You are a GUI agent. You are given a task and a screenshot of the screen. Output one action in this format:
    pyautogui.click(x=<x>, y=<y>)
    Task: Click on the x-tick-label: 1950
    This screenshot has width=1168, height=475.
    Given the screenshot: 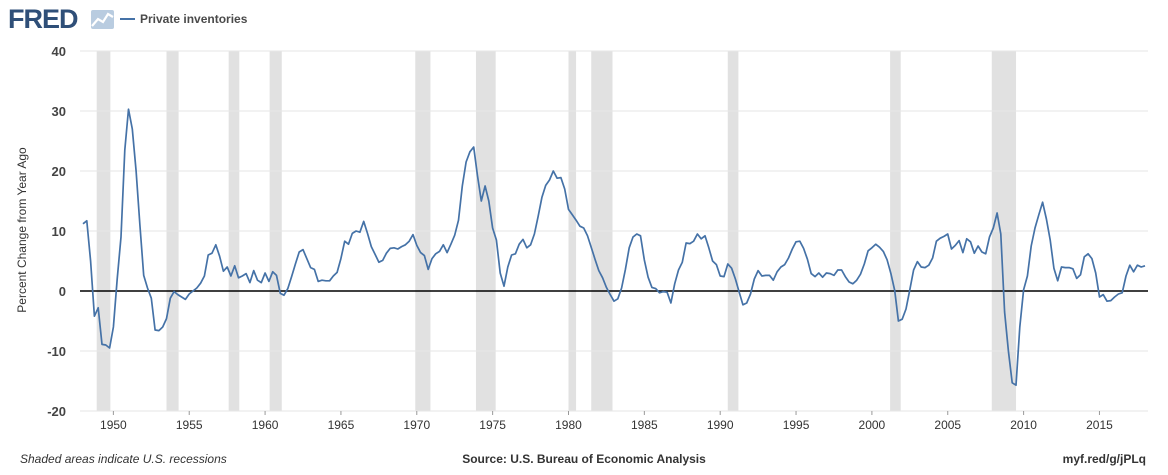 What is the action you would take?
    pyautogui.click(x=113, y=425)
    